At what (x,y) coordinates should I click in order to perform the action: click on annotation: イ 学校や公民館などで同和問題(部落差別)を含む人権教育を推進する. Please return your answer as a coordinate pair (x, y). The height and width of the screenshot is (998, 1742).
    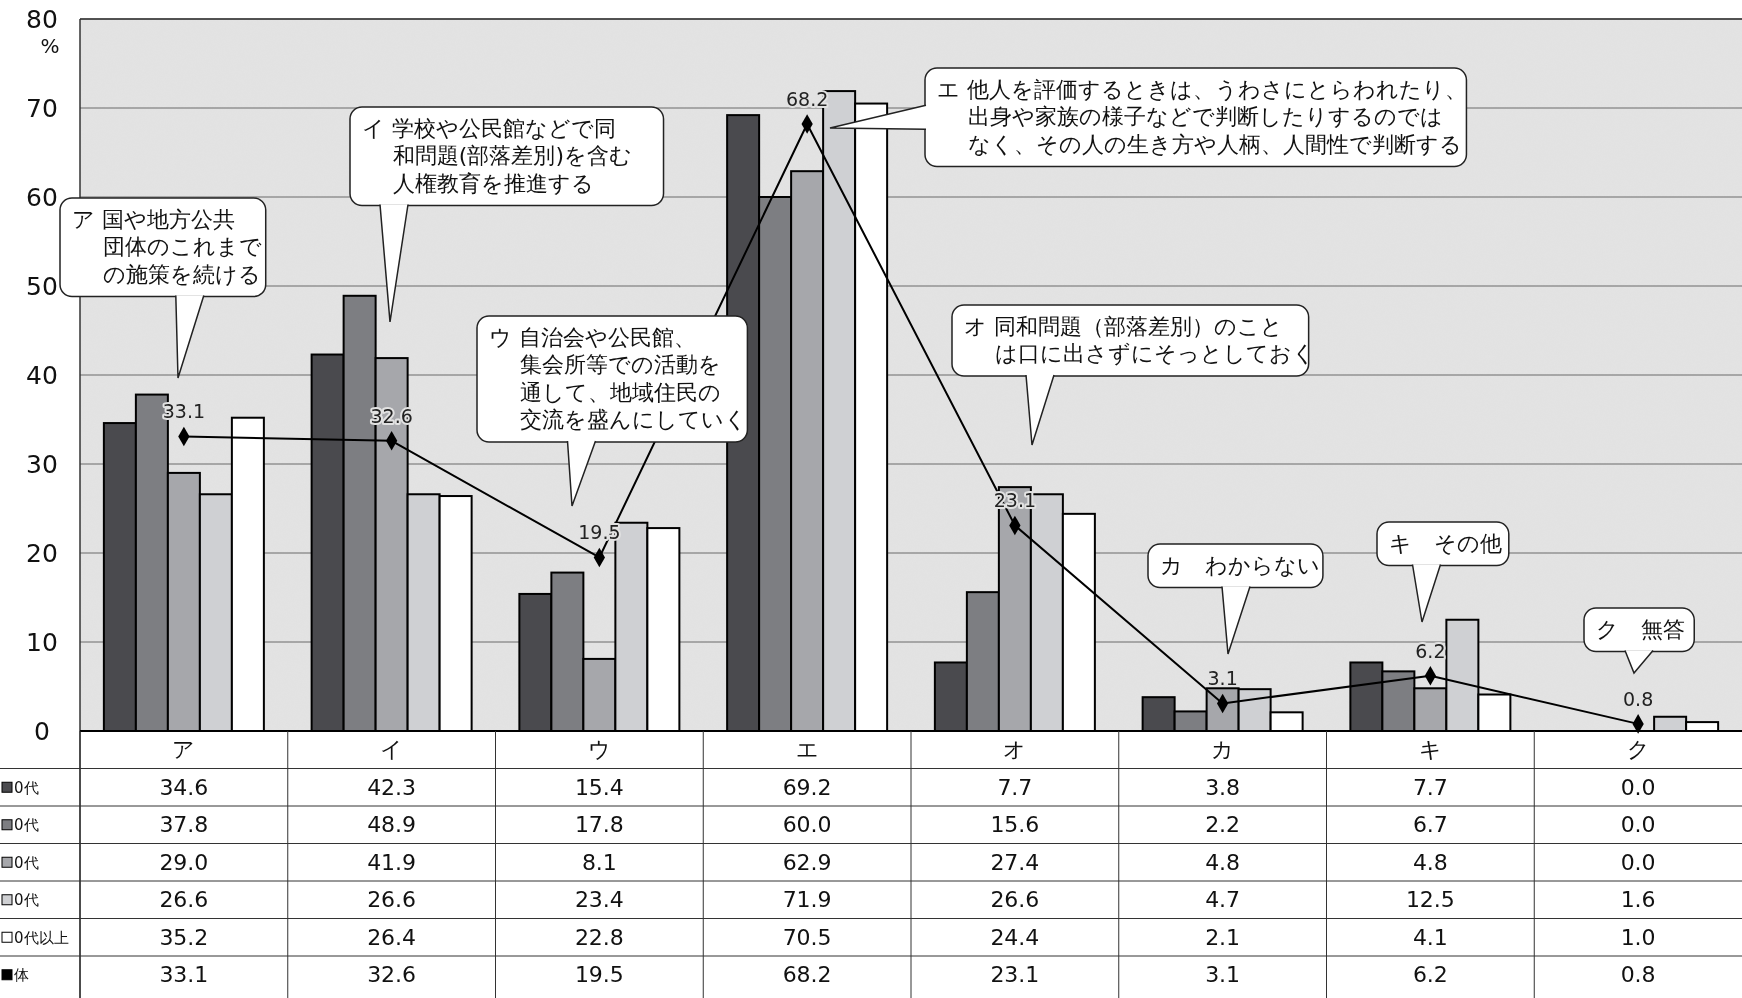
    Looking at the image, I should click on (497, 155).